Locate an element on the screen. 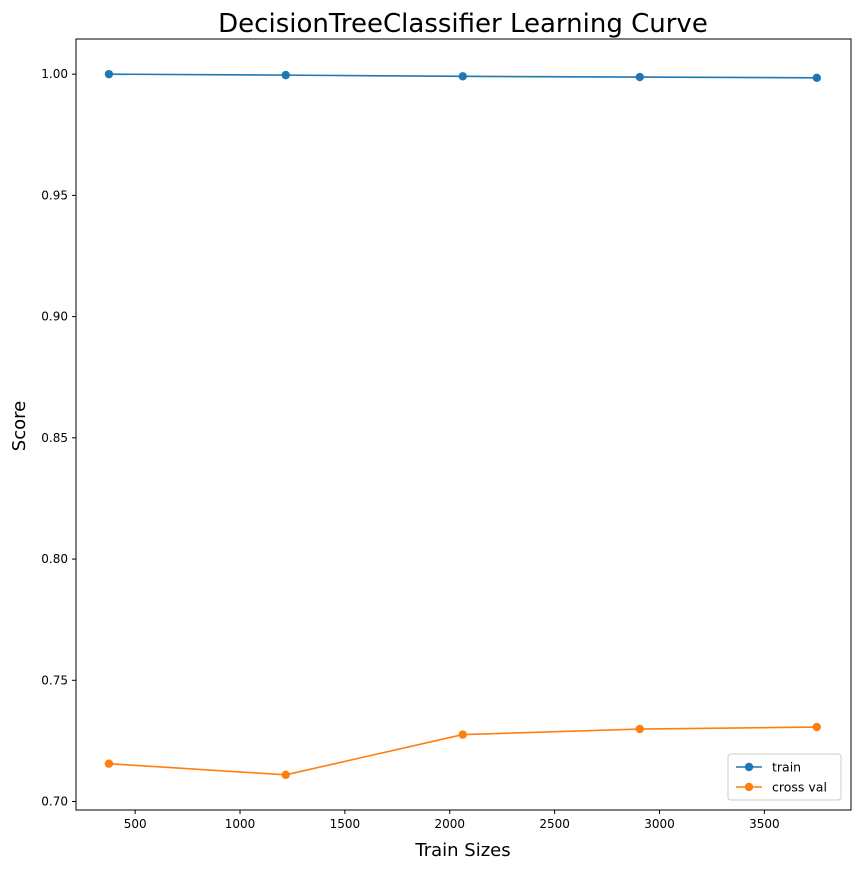 Image resolution: width=861 pixels, height=869 pixels. x-tick-label: 2500 is located at coordinates (554, 824).